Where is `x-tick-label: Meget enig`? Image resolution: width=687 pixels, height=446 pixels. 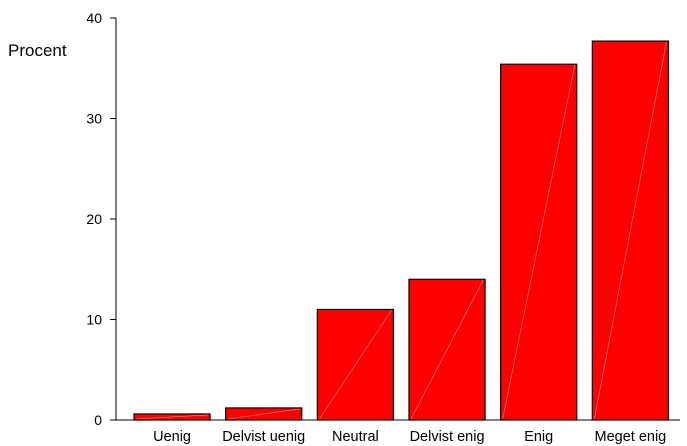
x-tick-label: Meget enig is located at coordinates (631, 437).